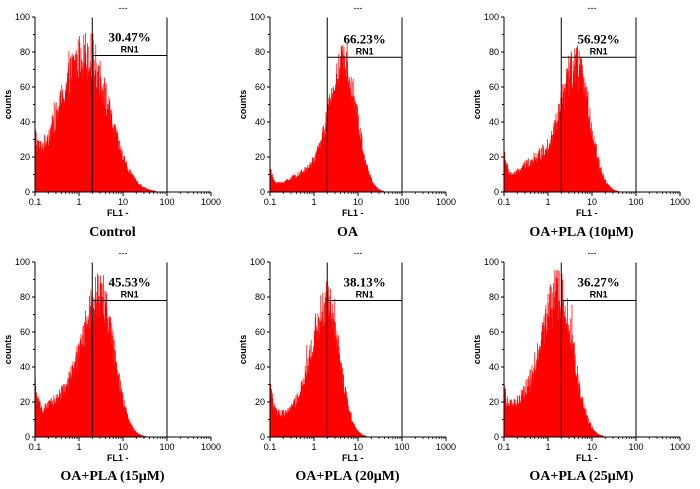  What do you see at coordinates (313, 447) in the screenshot?
I see `x-tick-label: 1` at bounding box center [313, 447].